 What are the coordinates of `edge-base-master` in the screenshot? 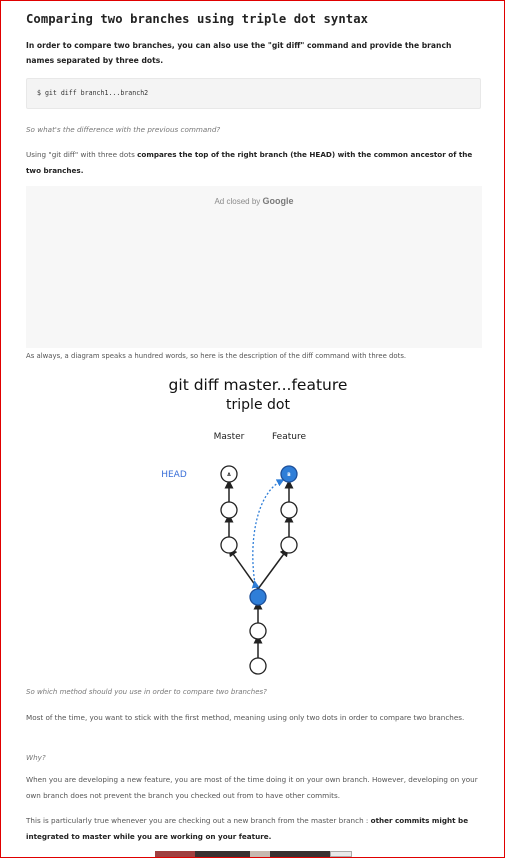 It's located at (243, 568).